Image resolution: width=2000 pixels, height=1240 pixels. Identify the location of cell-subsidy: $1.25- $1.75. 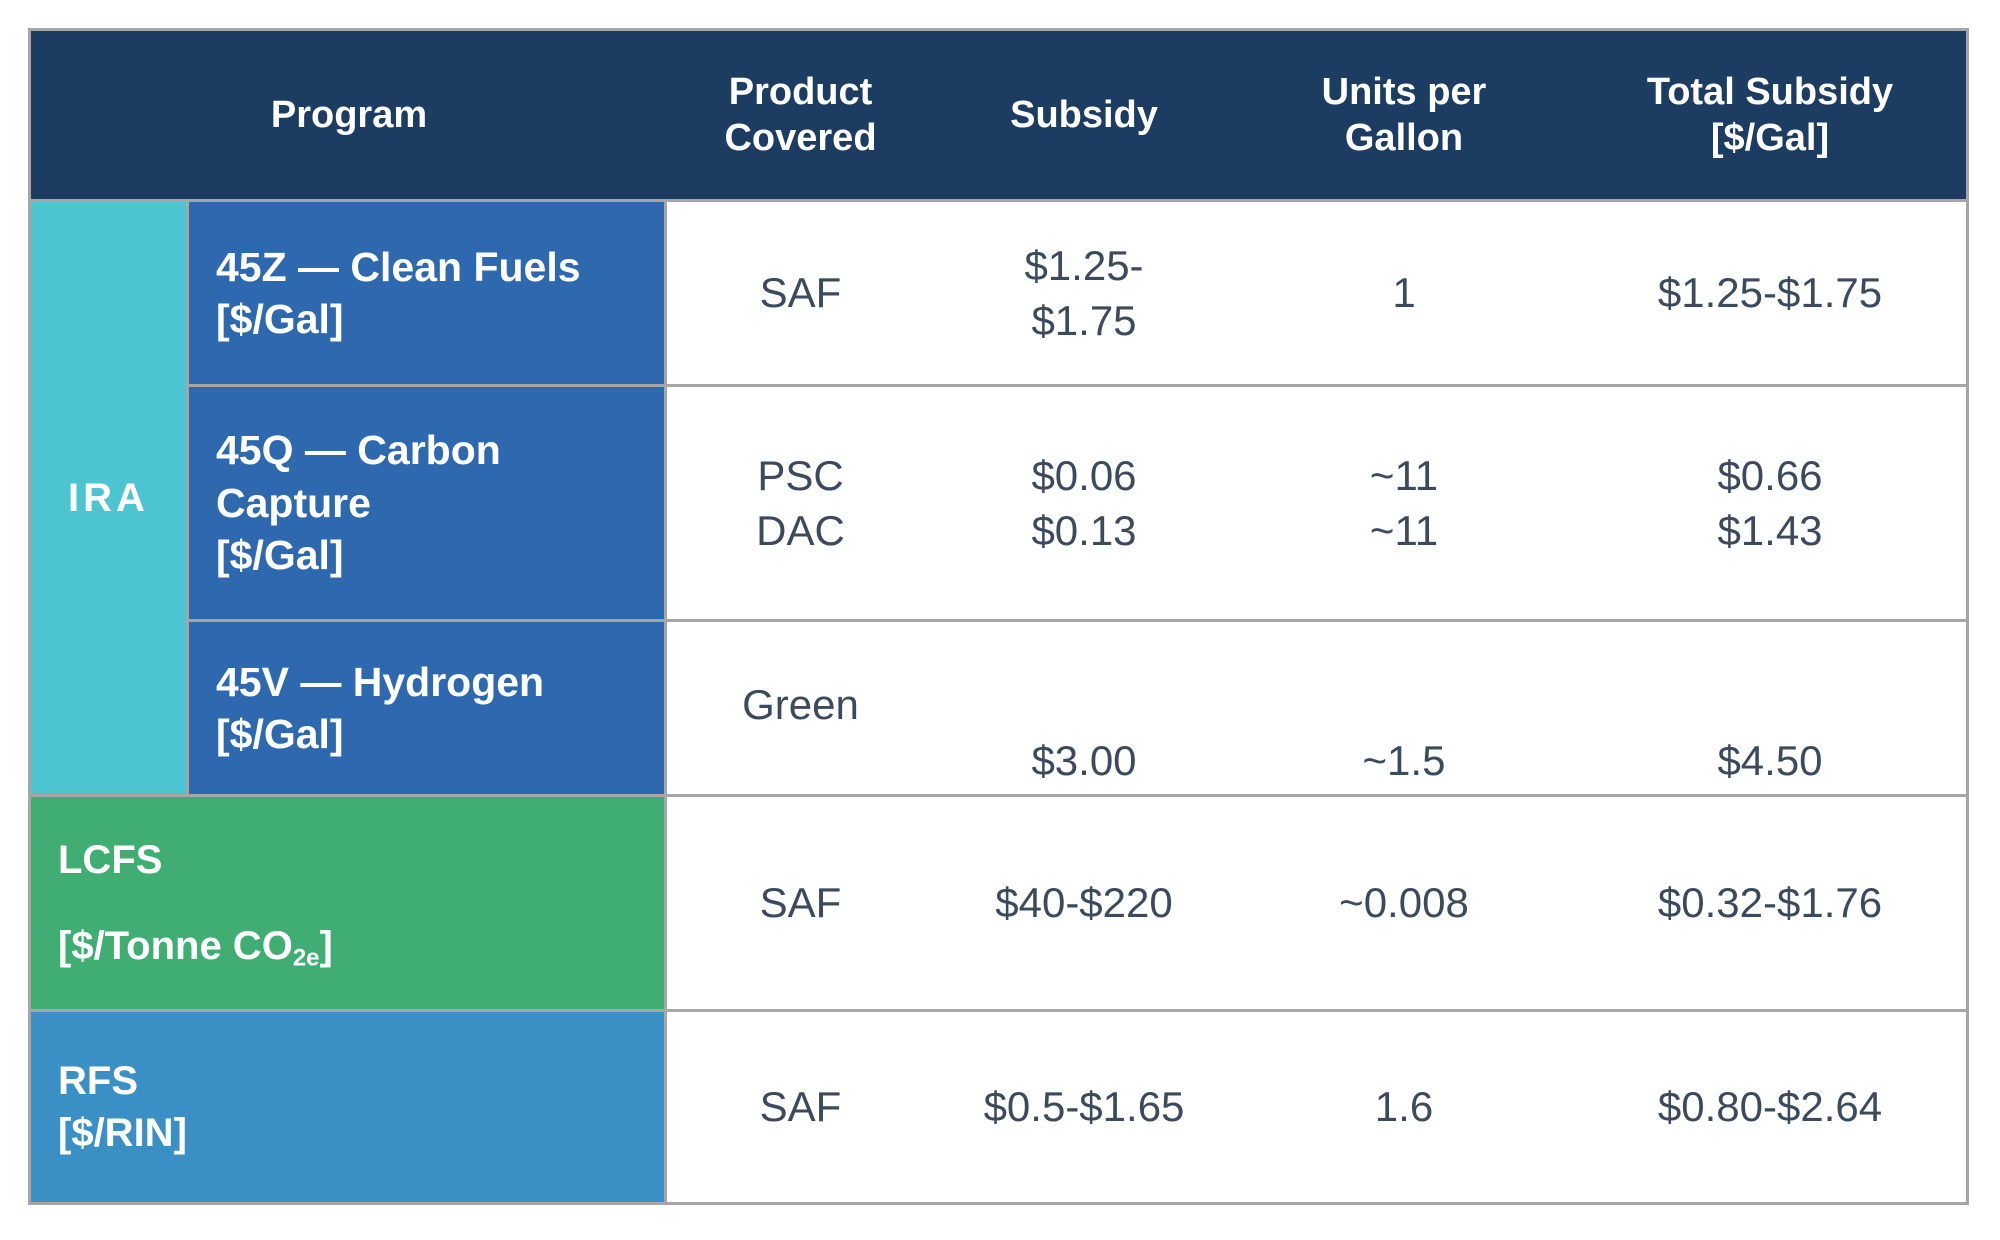
(1084, 292).